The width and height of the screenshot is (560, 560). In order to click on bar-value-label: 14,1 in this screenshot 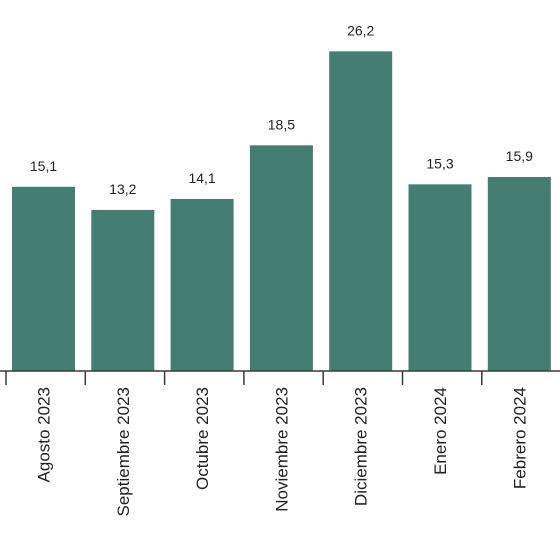, I will do `click(201, 178)`.